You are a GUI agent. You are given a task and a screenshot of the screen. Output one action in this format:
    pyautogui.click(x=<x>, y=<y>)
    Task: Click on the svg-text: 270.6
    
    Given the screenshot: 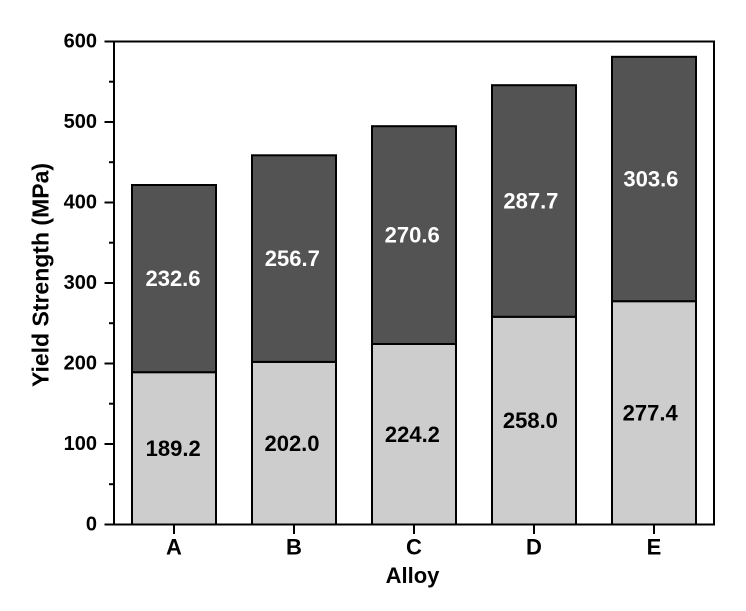 What is the action you would take?
    pyautogui.click(x=412, y=235)
    